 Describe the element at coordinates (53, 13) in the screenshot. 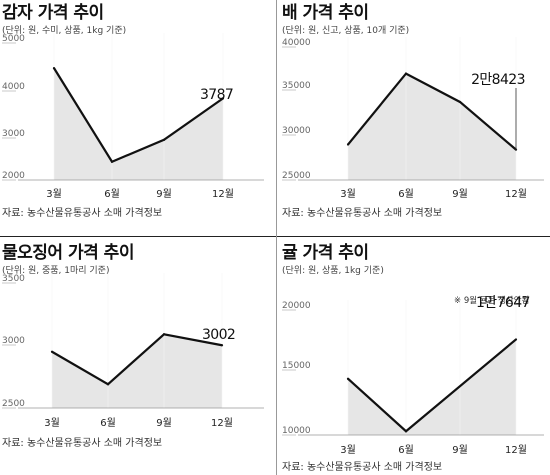

I see `chart-title: 감자 가격 추이` at that location.